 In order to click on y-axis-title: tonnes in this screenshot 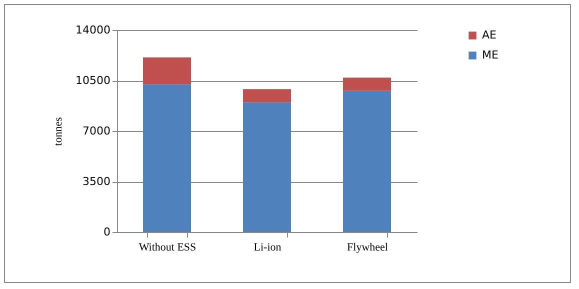, I will do `click(58, 131)`.